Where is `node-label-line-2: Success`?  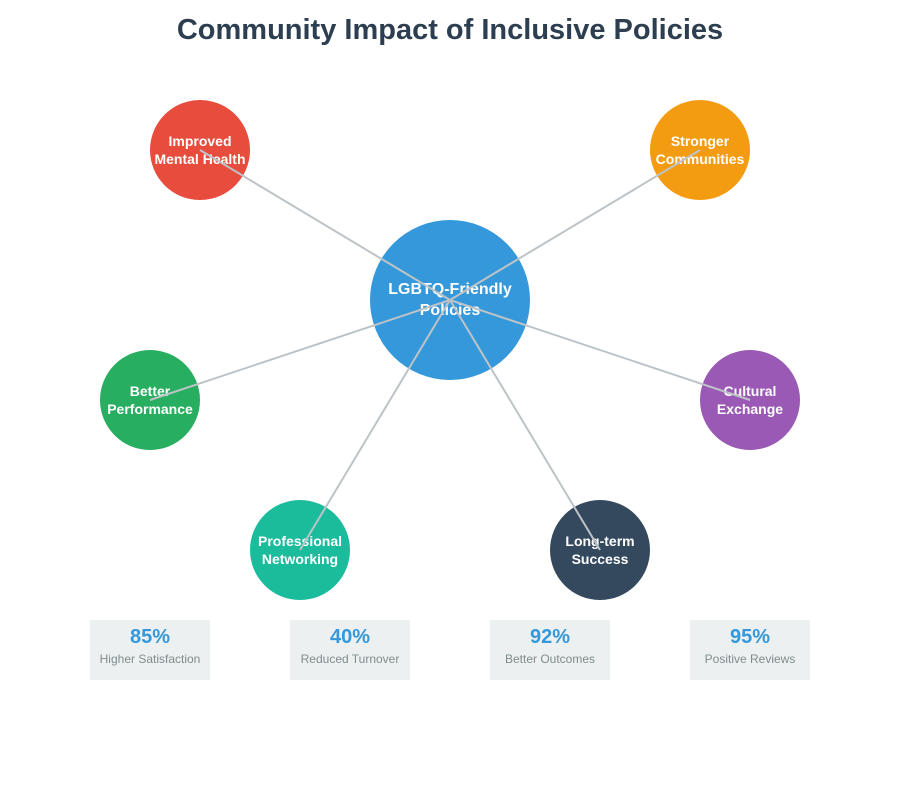
node-label-line-2: Success is located at coordinates (600, 559).